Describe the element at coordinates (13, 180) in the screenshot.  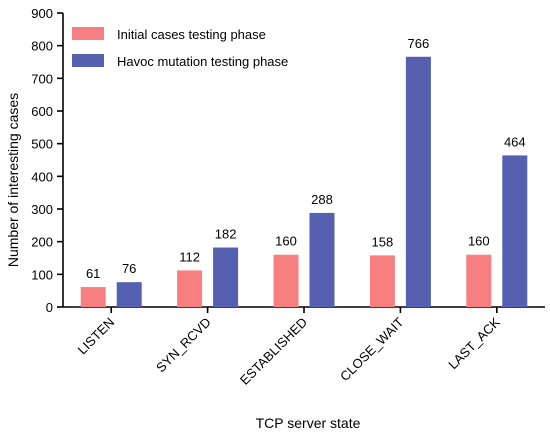
I see `y-axis-title: Number of interesting cases` at that location.